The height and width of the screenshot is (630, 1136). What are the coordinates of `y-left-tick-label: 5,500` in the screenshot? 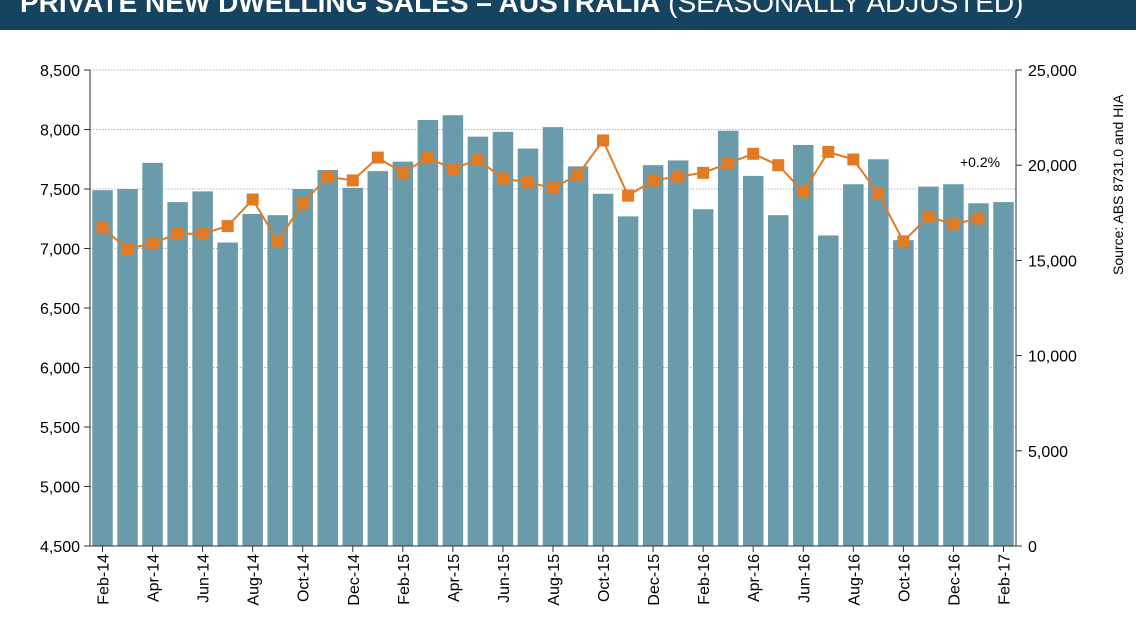 It's located at (60, 428).